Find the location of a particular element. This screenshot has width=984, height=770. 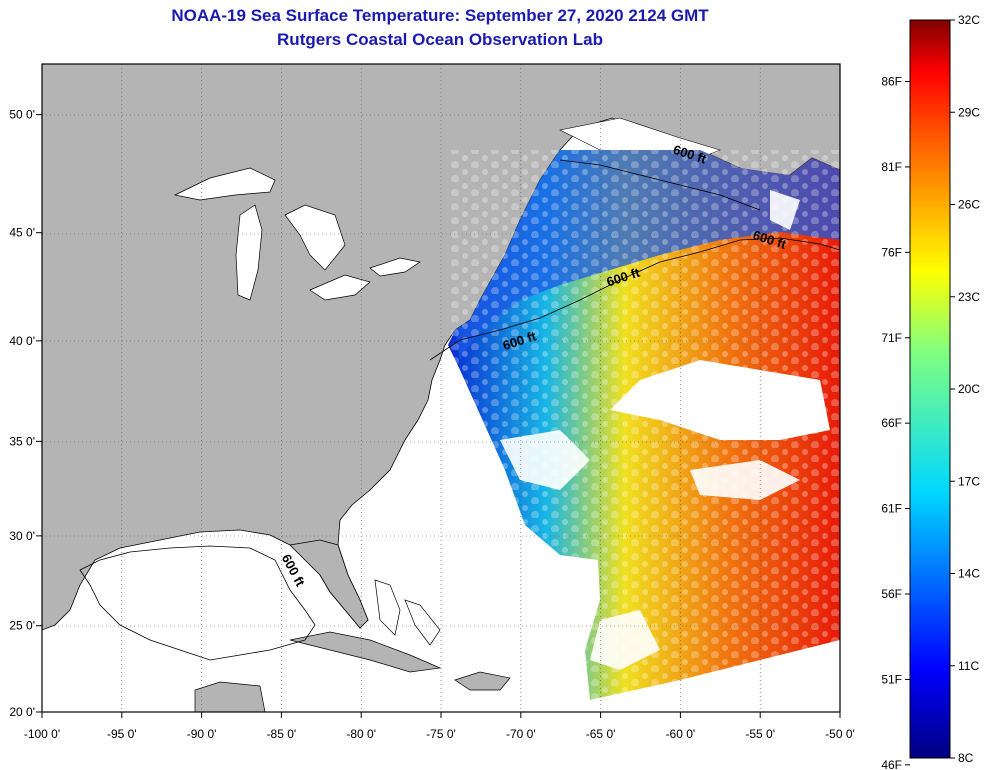

lon-tick-label: -75 0' is located at coordinates (441, 734).